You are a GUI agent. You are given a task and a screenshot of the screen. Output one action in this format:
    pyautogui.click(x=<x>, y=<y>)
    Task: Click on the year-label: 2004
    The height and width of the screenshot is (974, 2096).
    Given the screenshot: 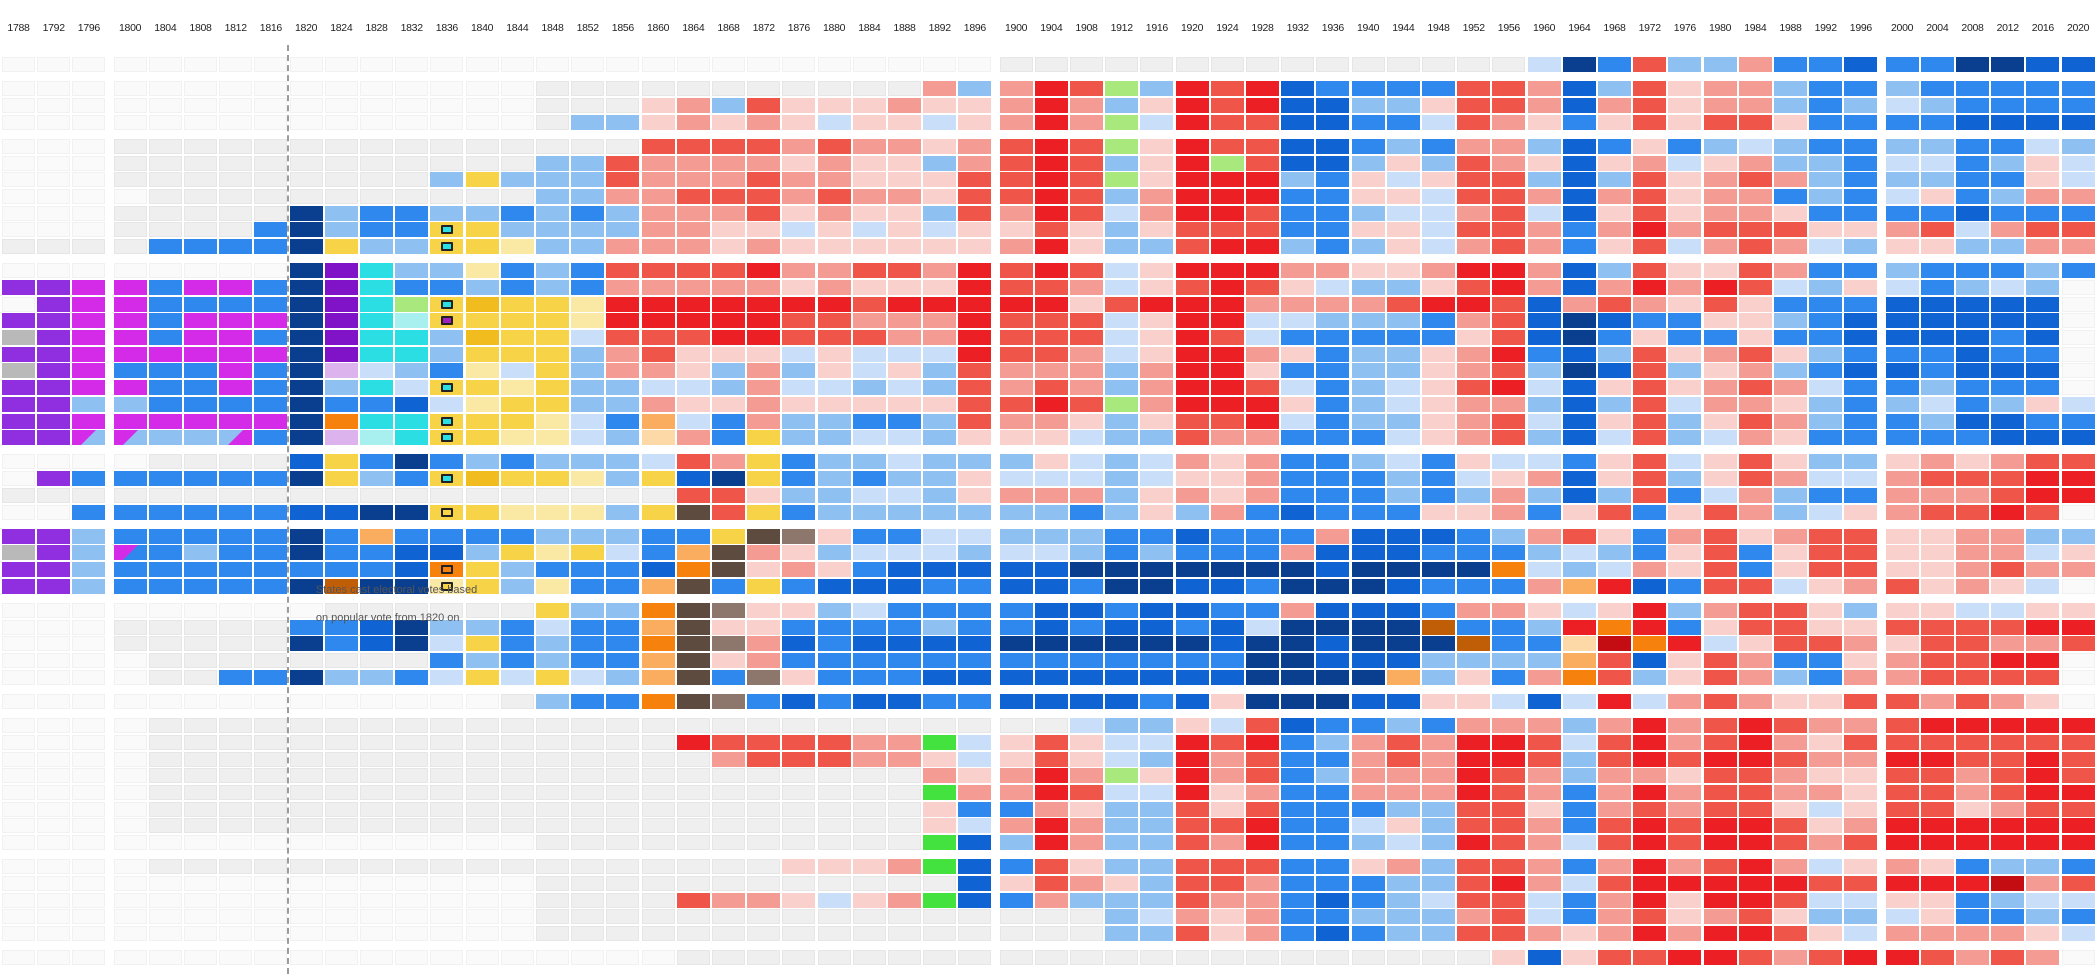 What is the action you would take?
    pyautogui.click(x=1937, y=28)
    